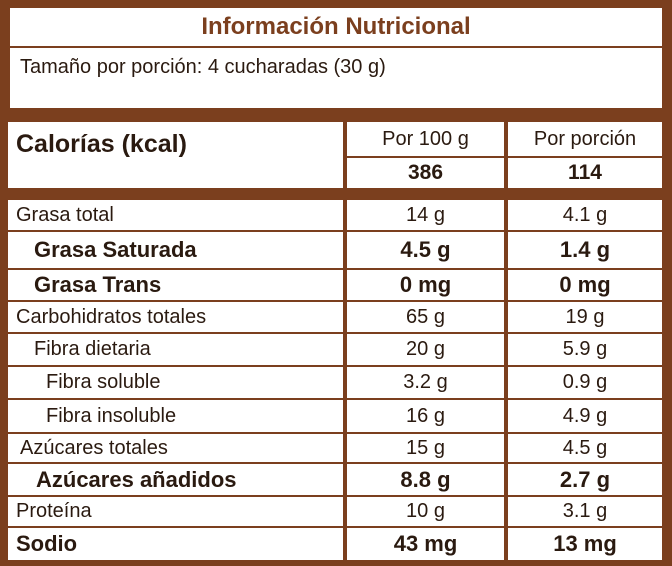 The height and width of the screenshot is (566, 672). Describe the element at coordinates (425, 544) in the screenshot. I see `nutrient-value: 43 mg` at that location.